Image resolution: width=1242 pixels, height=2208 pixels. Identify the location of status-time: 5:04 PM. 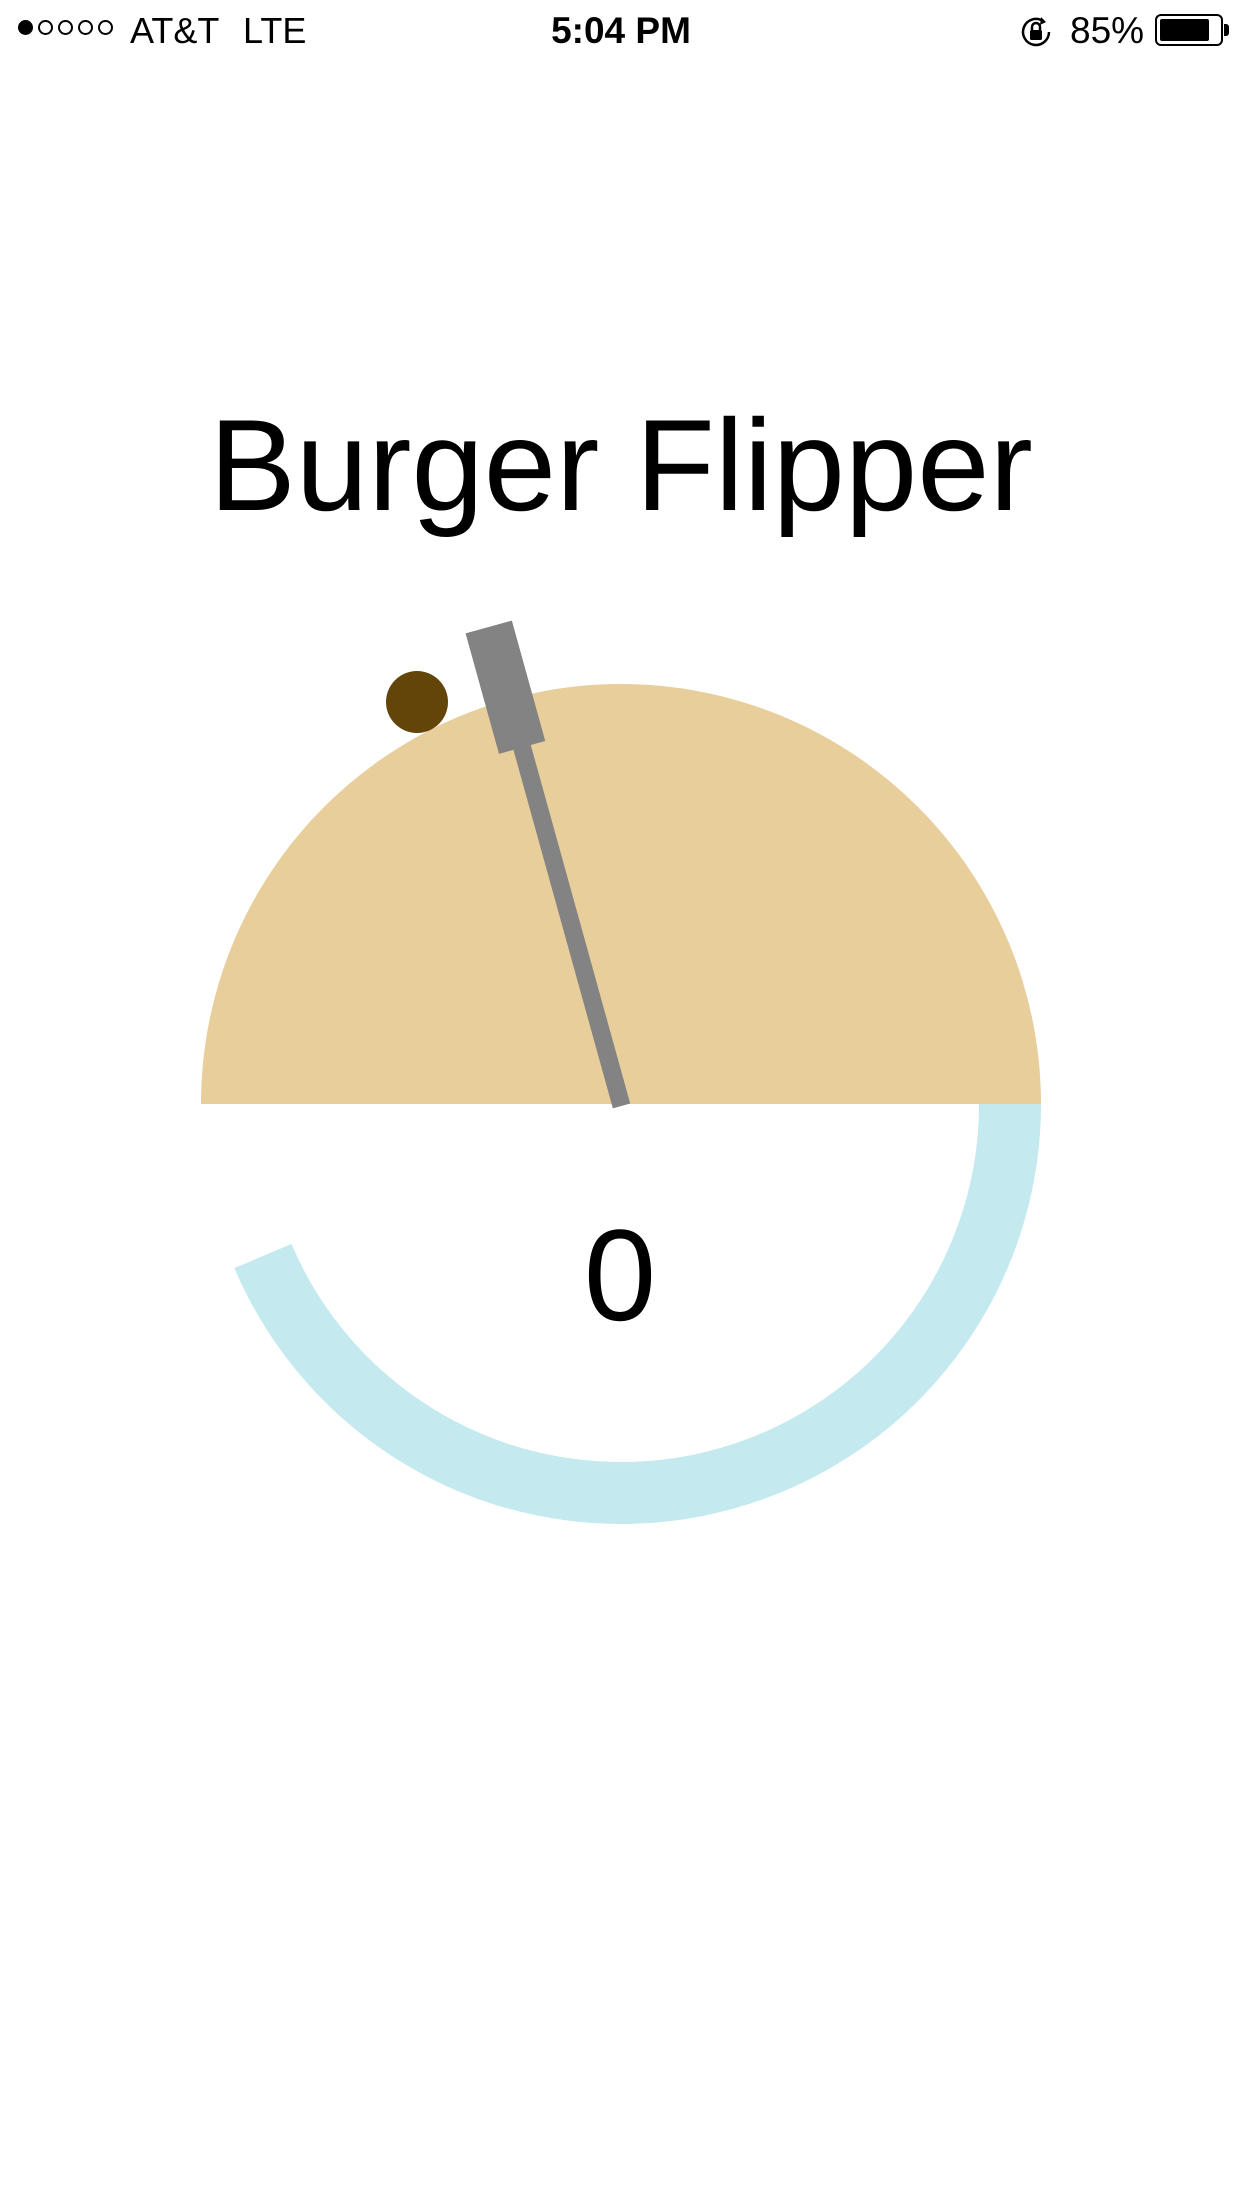
(621, 30).